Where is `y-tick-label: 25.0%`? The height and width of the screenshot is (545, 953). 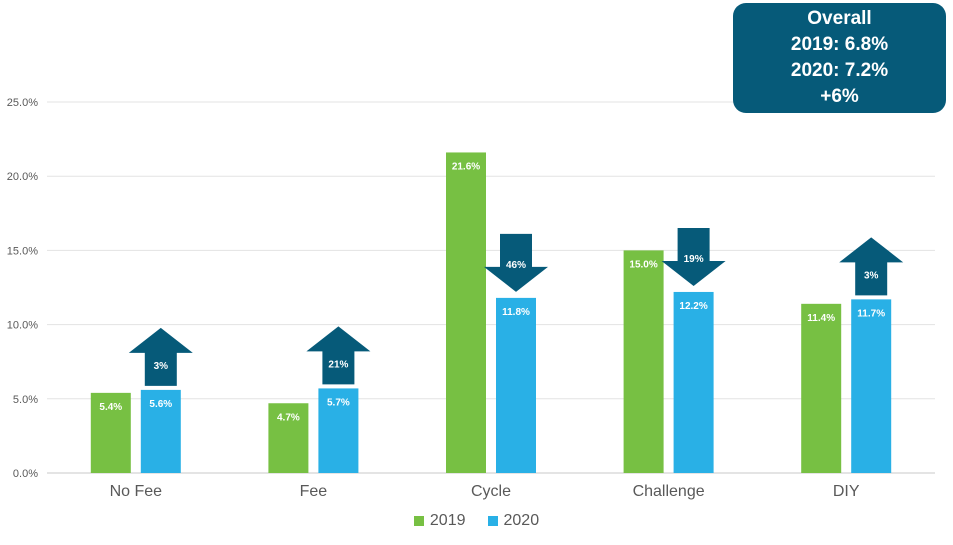
y-tick-label: 25.0% is located at coordinates (22, 103).